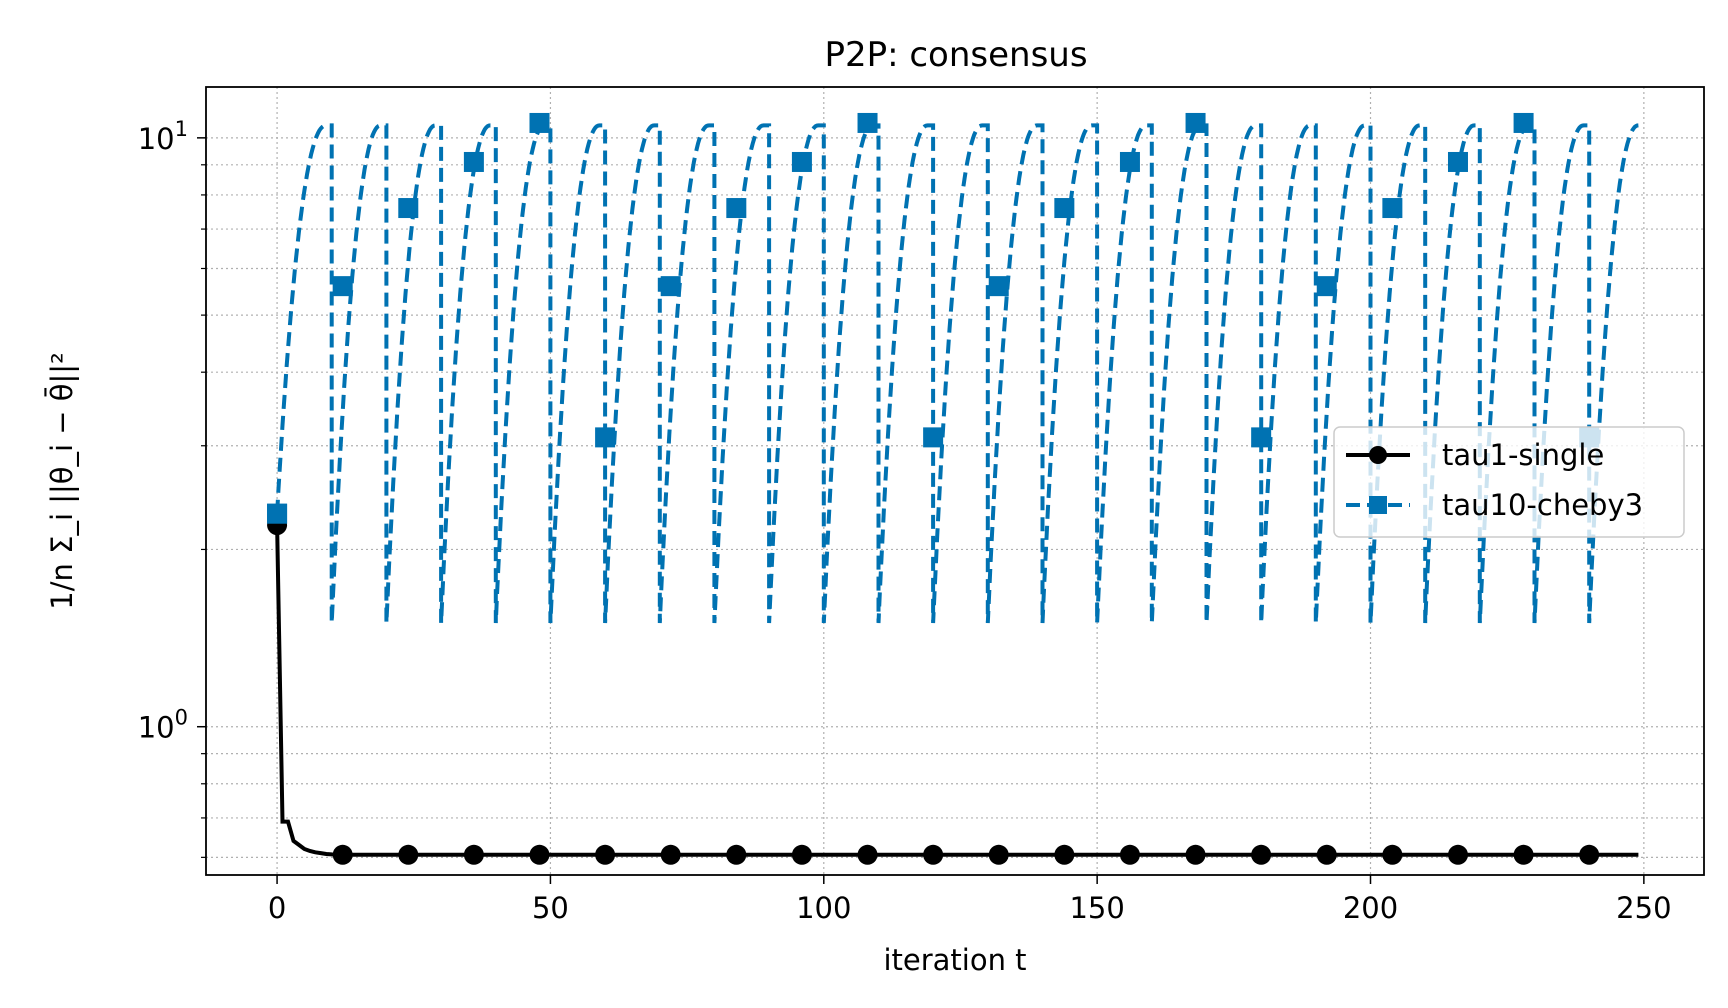  What do you see at coordinates (954, 960) in the screenshot?
I see `x-axis-label: iteration t` at bounding box center [954, 960].